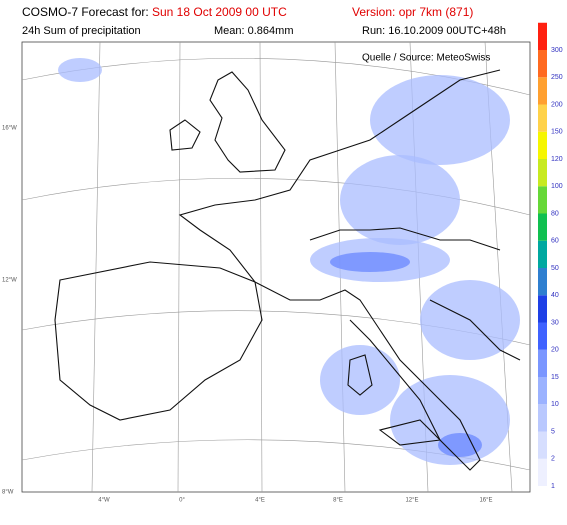 The image size is (567, 525). What do you see at coordinates (434, 31) in the screenshot?
I see `run: Run: 16.10.2009 00UTC+48h` at bounding box center [434, 31].